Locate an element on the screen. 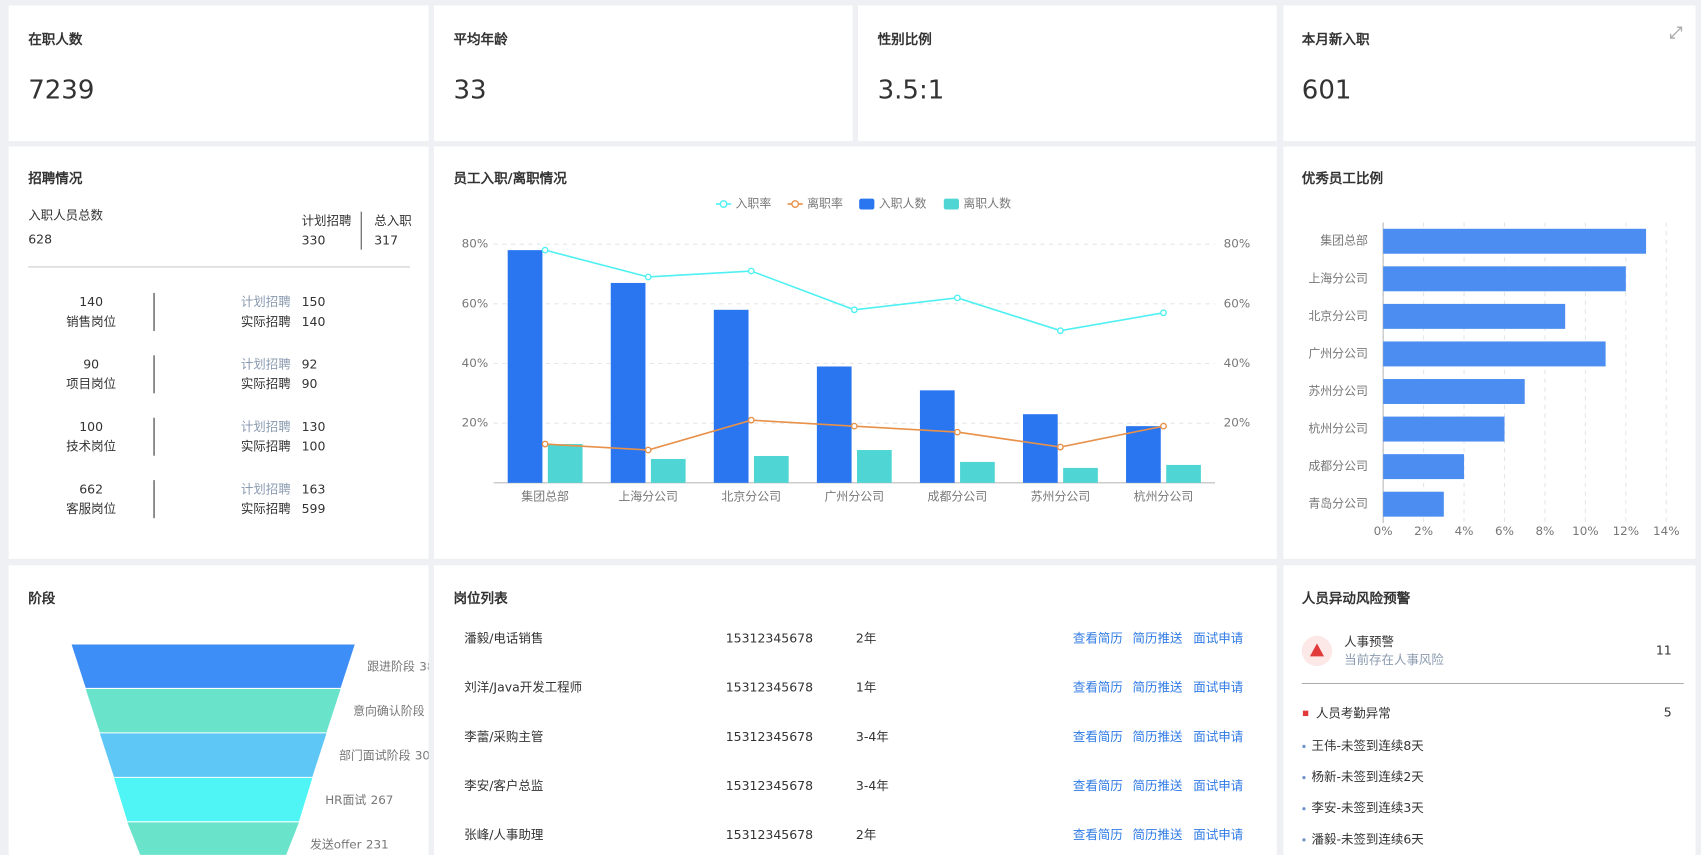 This screenshot has height=855, width=1701. row-actual-label: 实际招聘 is located at coordinates (266, 446).